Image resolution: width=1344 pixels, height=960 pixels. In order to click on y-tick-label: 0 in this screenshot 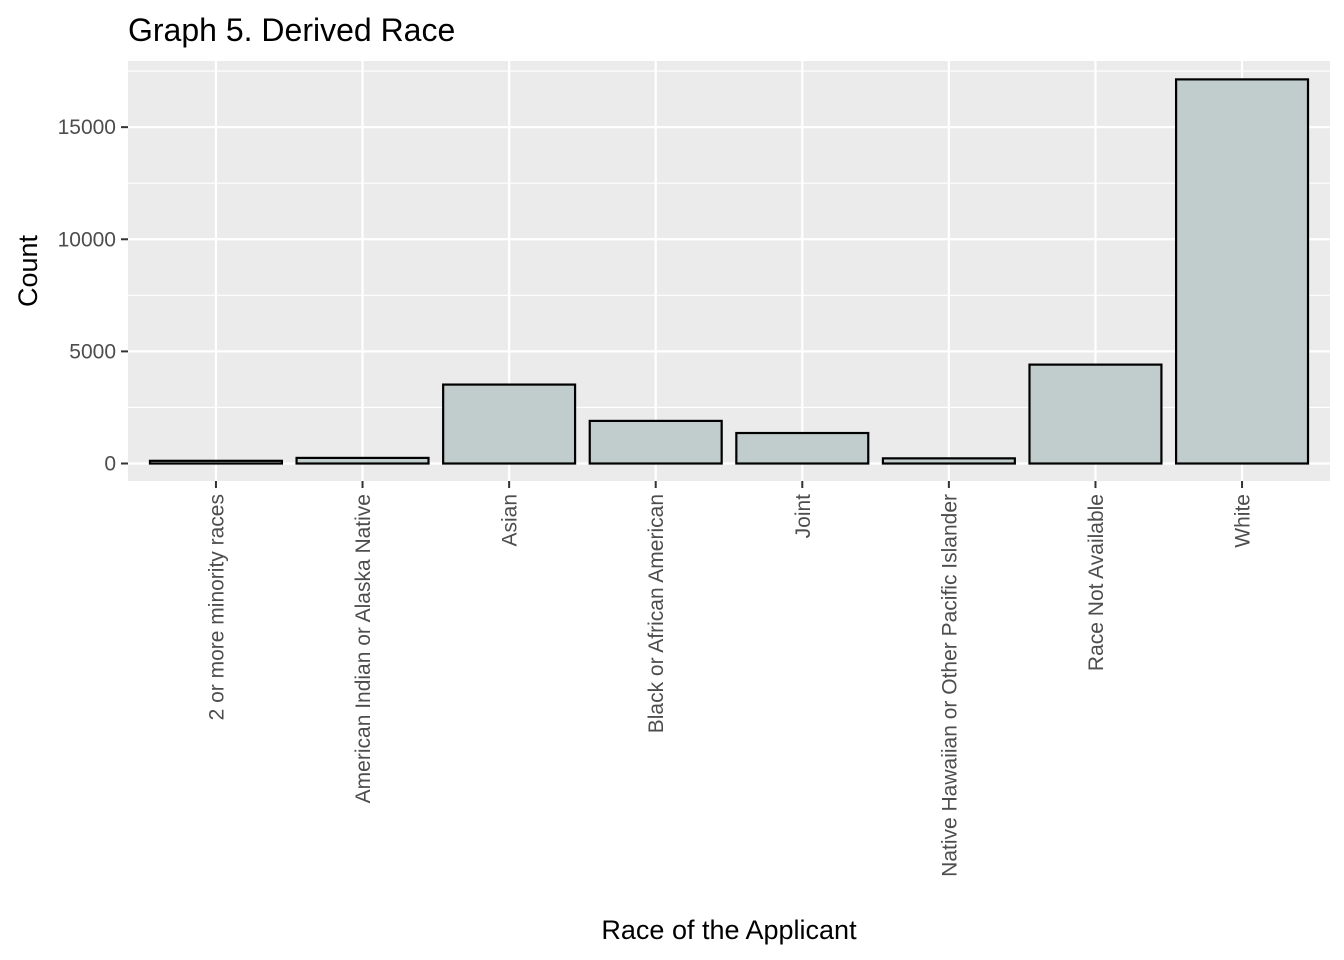, I will do `click(110, 464)`.